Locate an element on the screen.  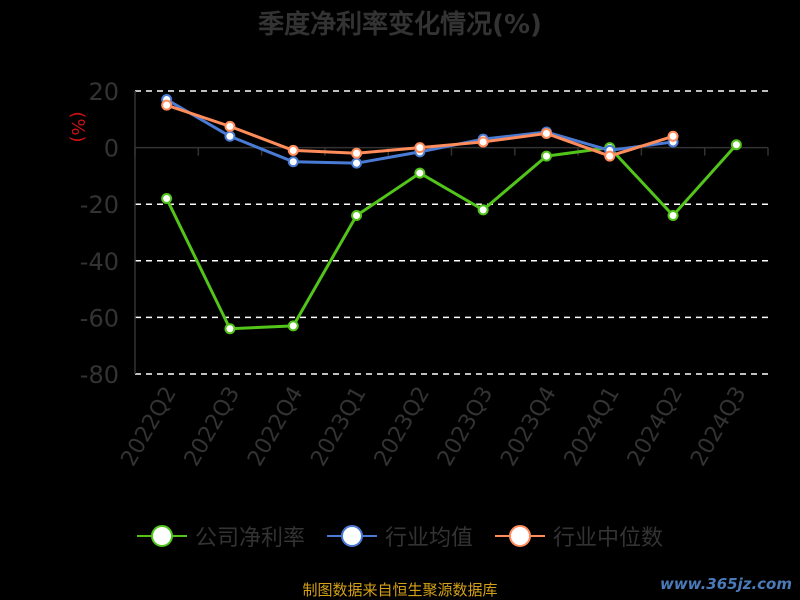
legend: 公司净利率 行业均值 行业中位数 is located at coordinates (400, 536).